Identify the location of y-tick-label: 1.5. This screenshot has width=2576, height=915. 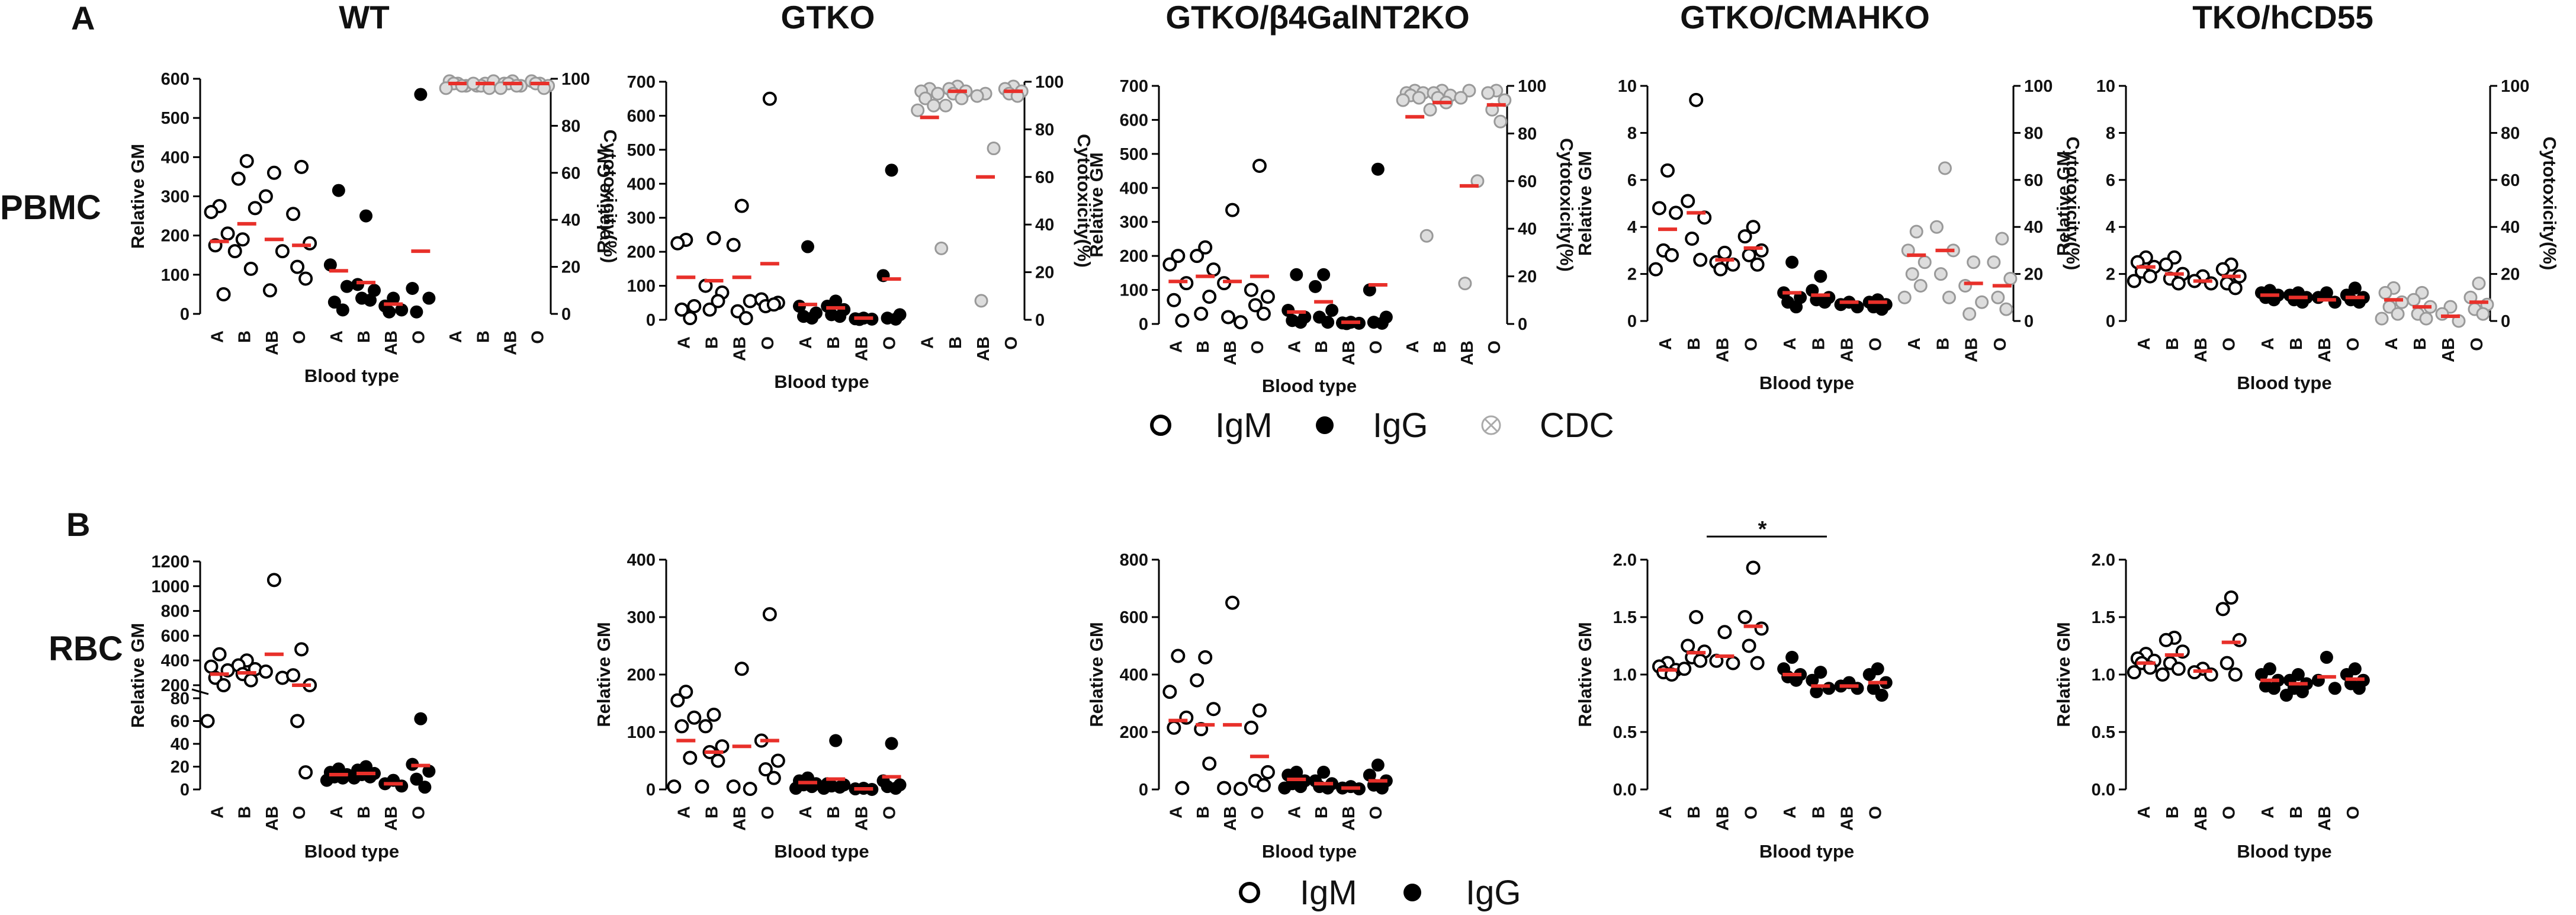
(2103, 617).